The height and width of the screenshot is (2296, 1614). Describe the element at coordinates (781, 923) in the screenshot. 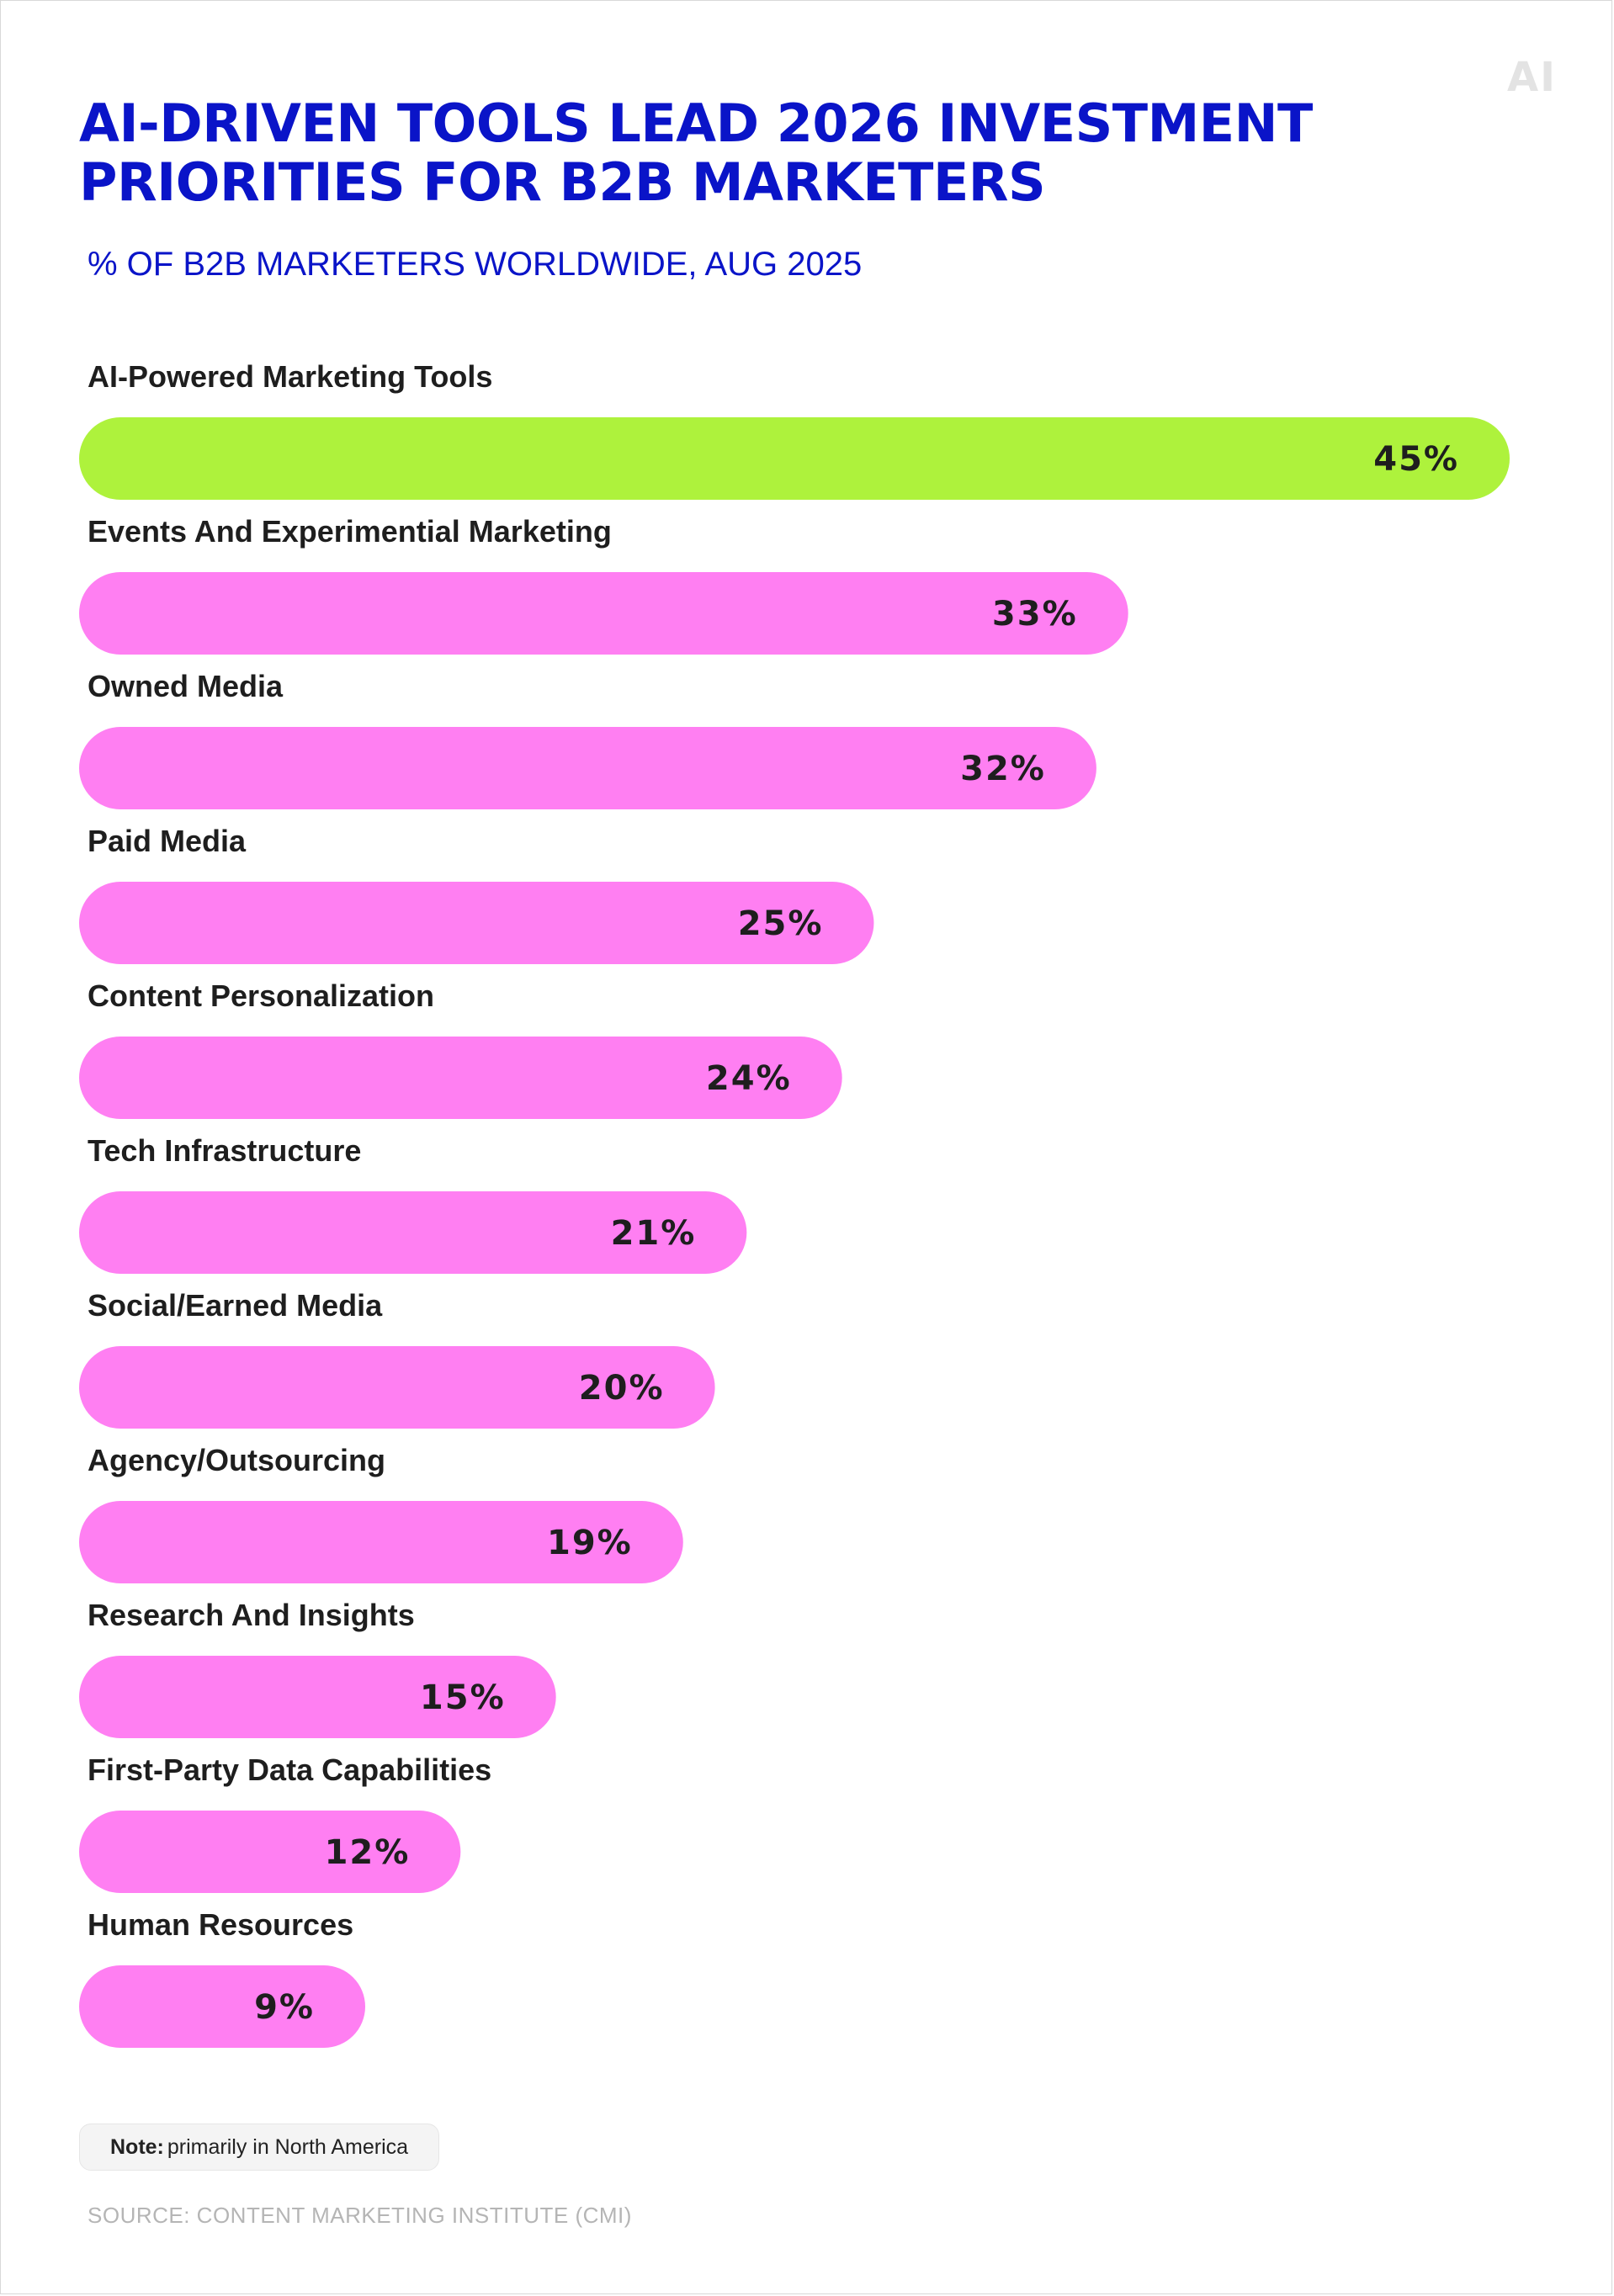

I see `value-label: 25%` at that location.